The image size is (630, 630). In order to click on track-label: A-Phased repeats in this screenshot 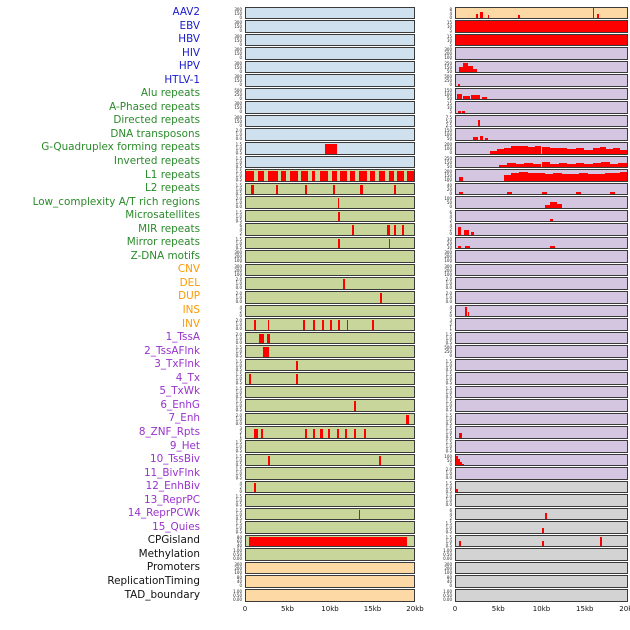, I will do `click(154, 106)`.